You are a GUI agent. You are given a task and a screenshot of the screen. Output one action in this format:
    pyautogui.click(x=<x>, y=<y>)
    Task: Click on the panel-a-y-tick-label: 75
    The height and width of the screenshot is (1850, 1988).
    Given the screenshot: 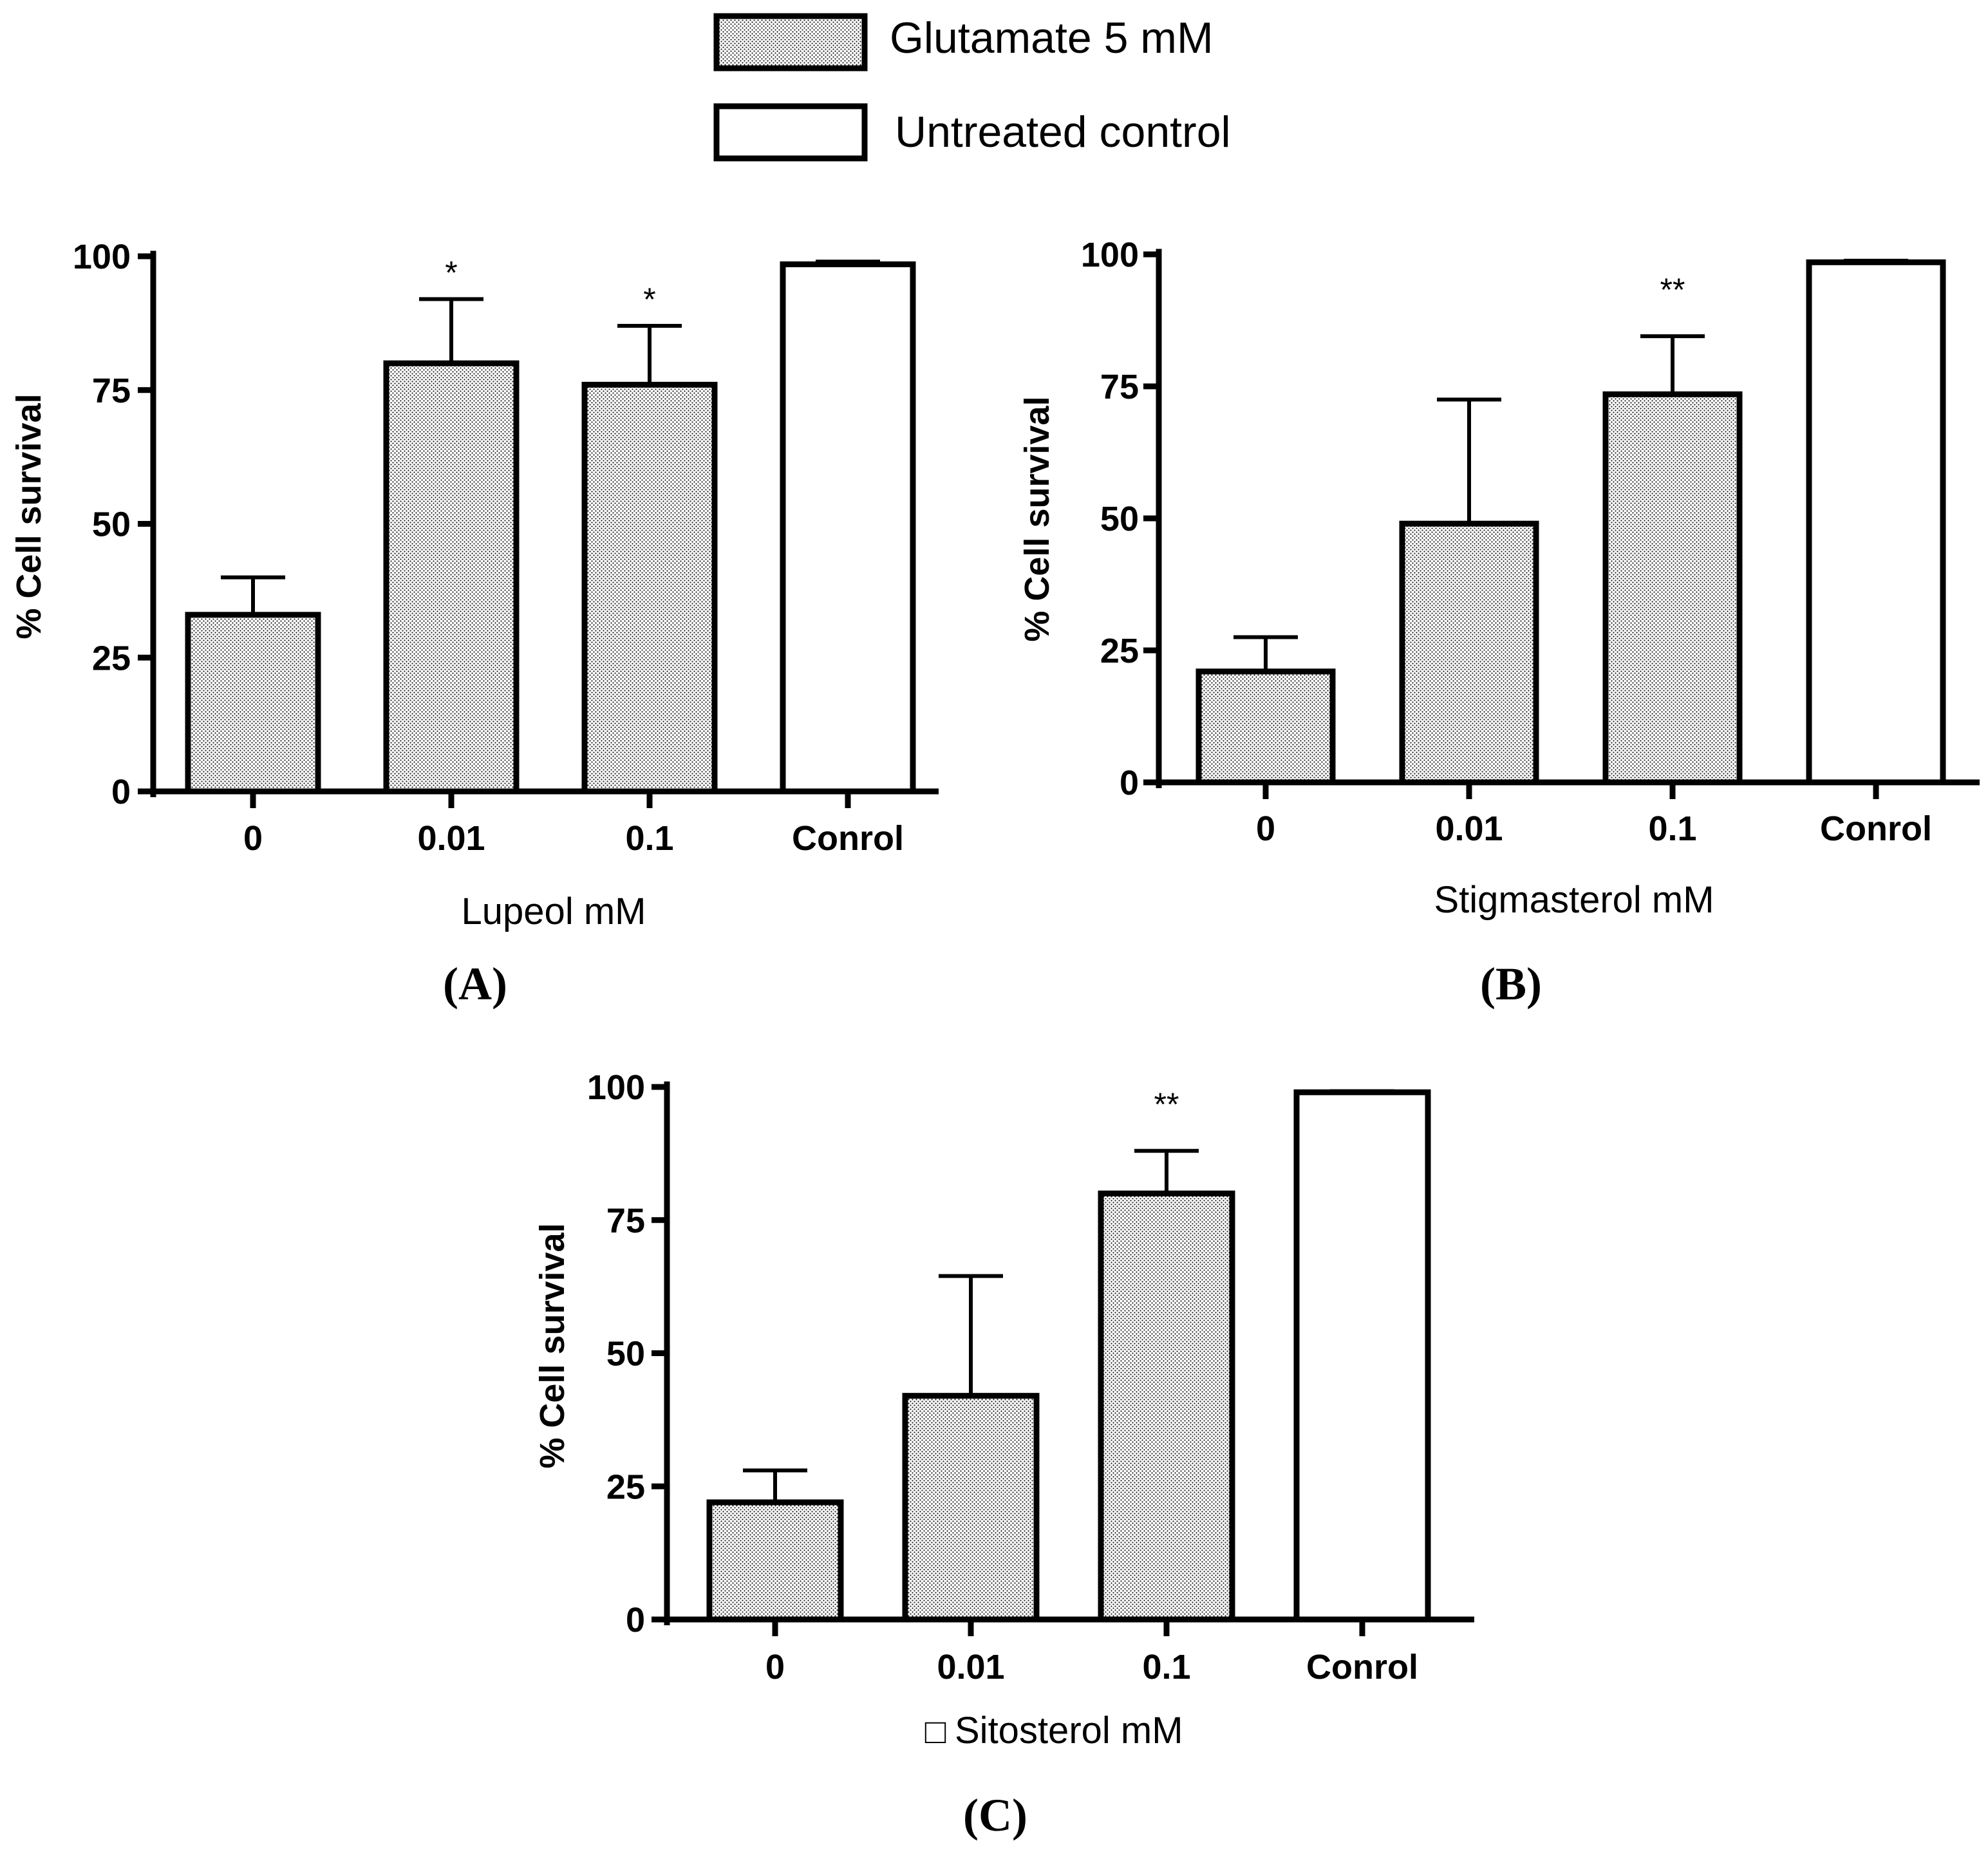 What is the action you would take?
    pyautogui.click(x=111, y=391)
    